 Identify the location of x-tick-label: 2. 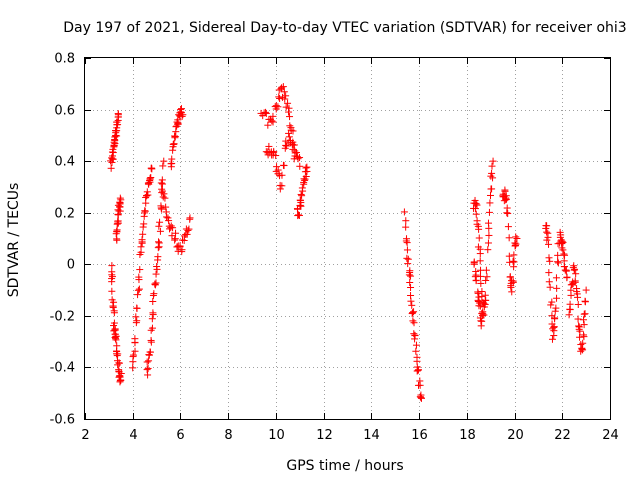
(85, 435).